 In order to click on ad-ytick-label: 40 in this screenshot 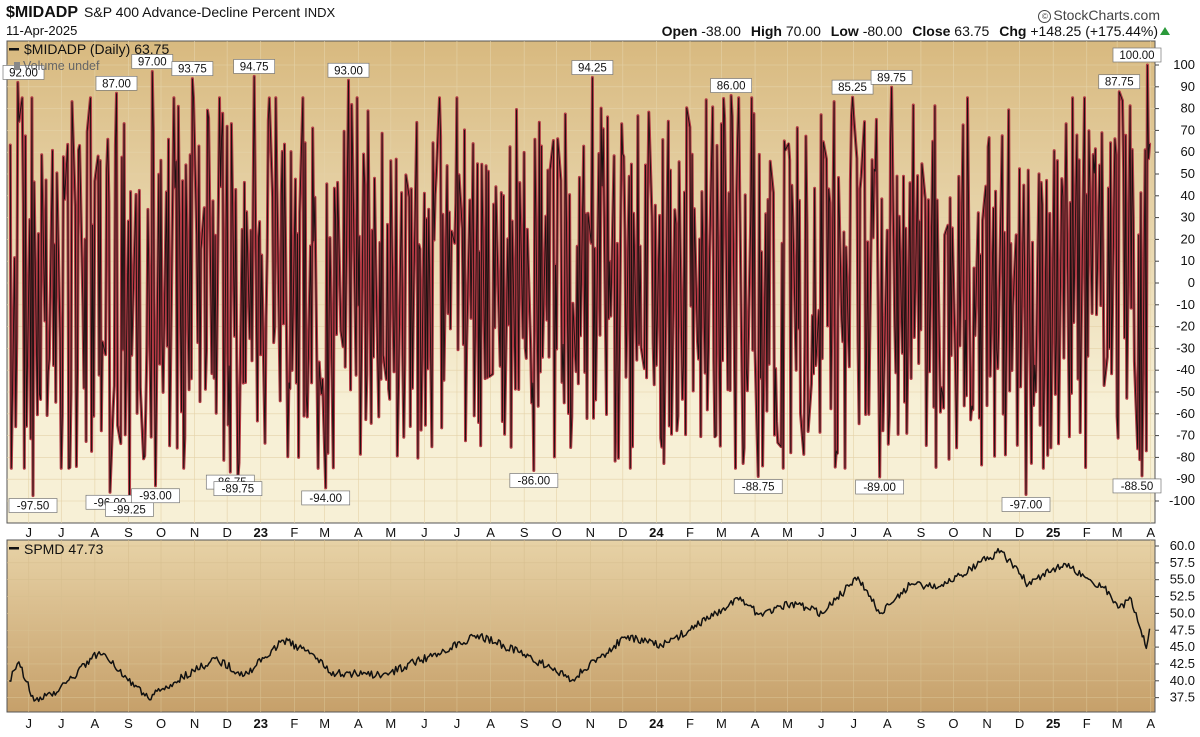, I will do `click(1188, 195)`.